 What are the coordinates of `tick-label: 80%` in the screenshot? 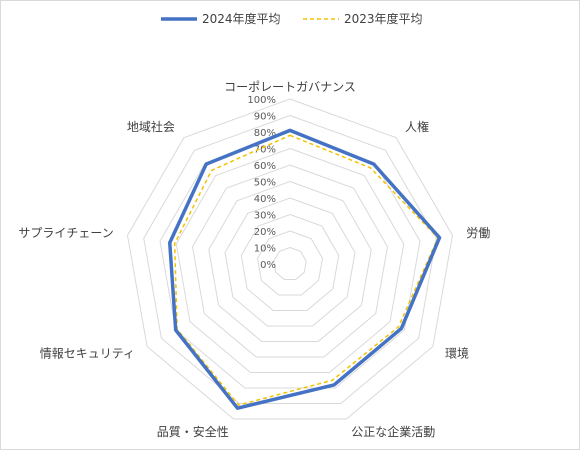 It's located at (265, 133).